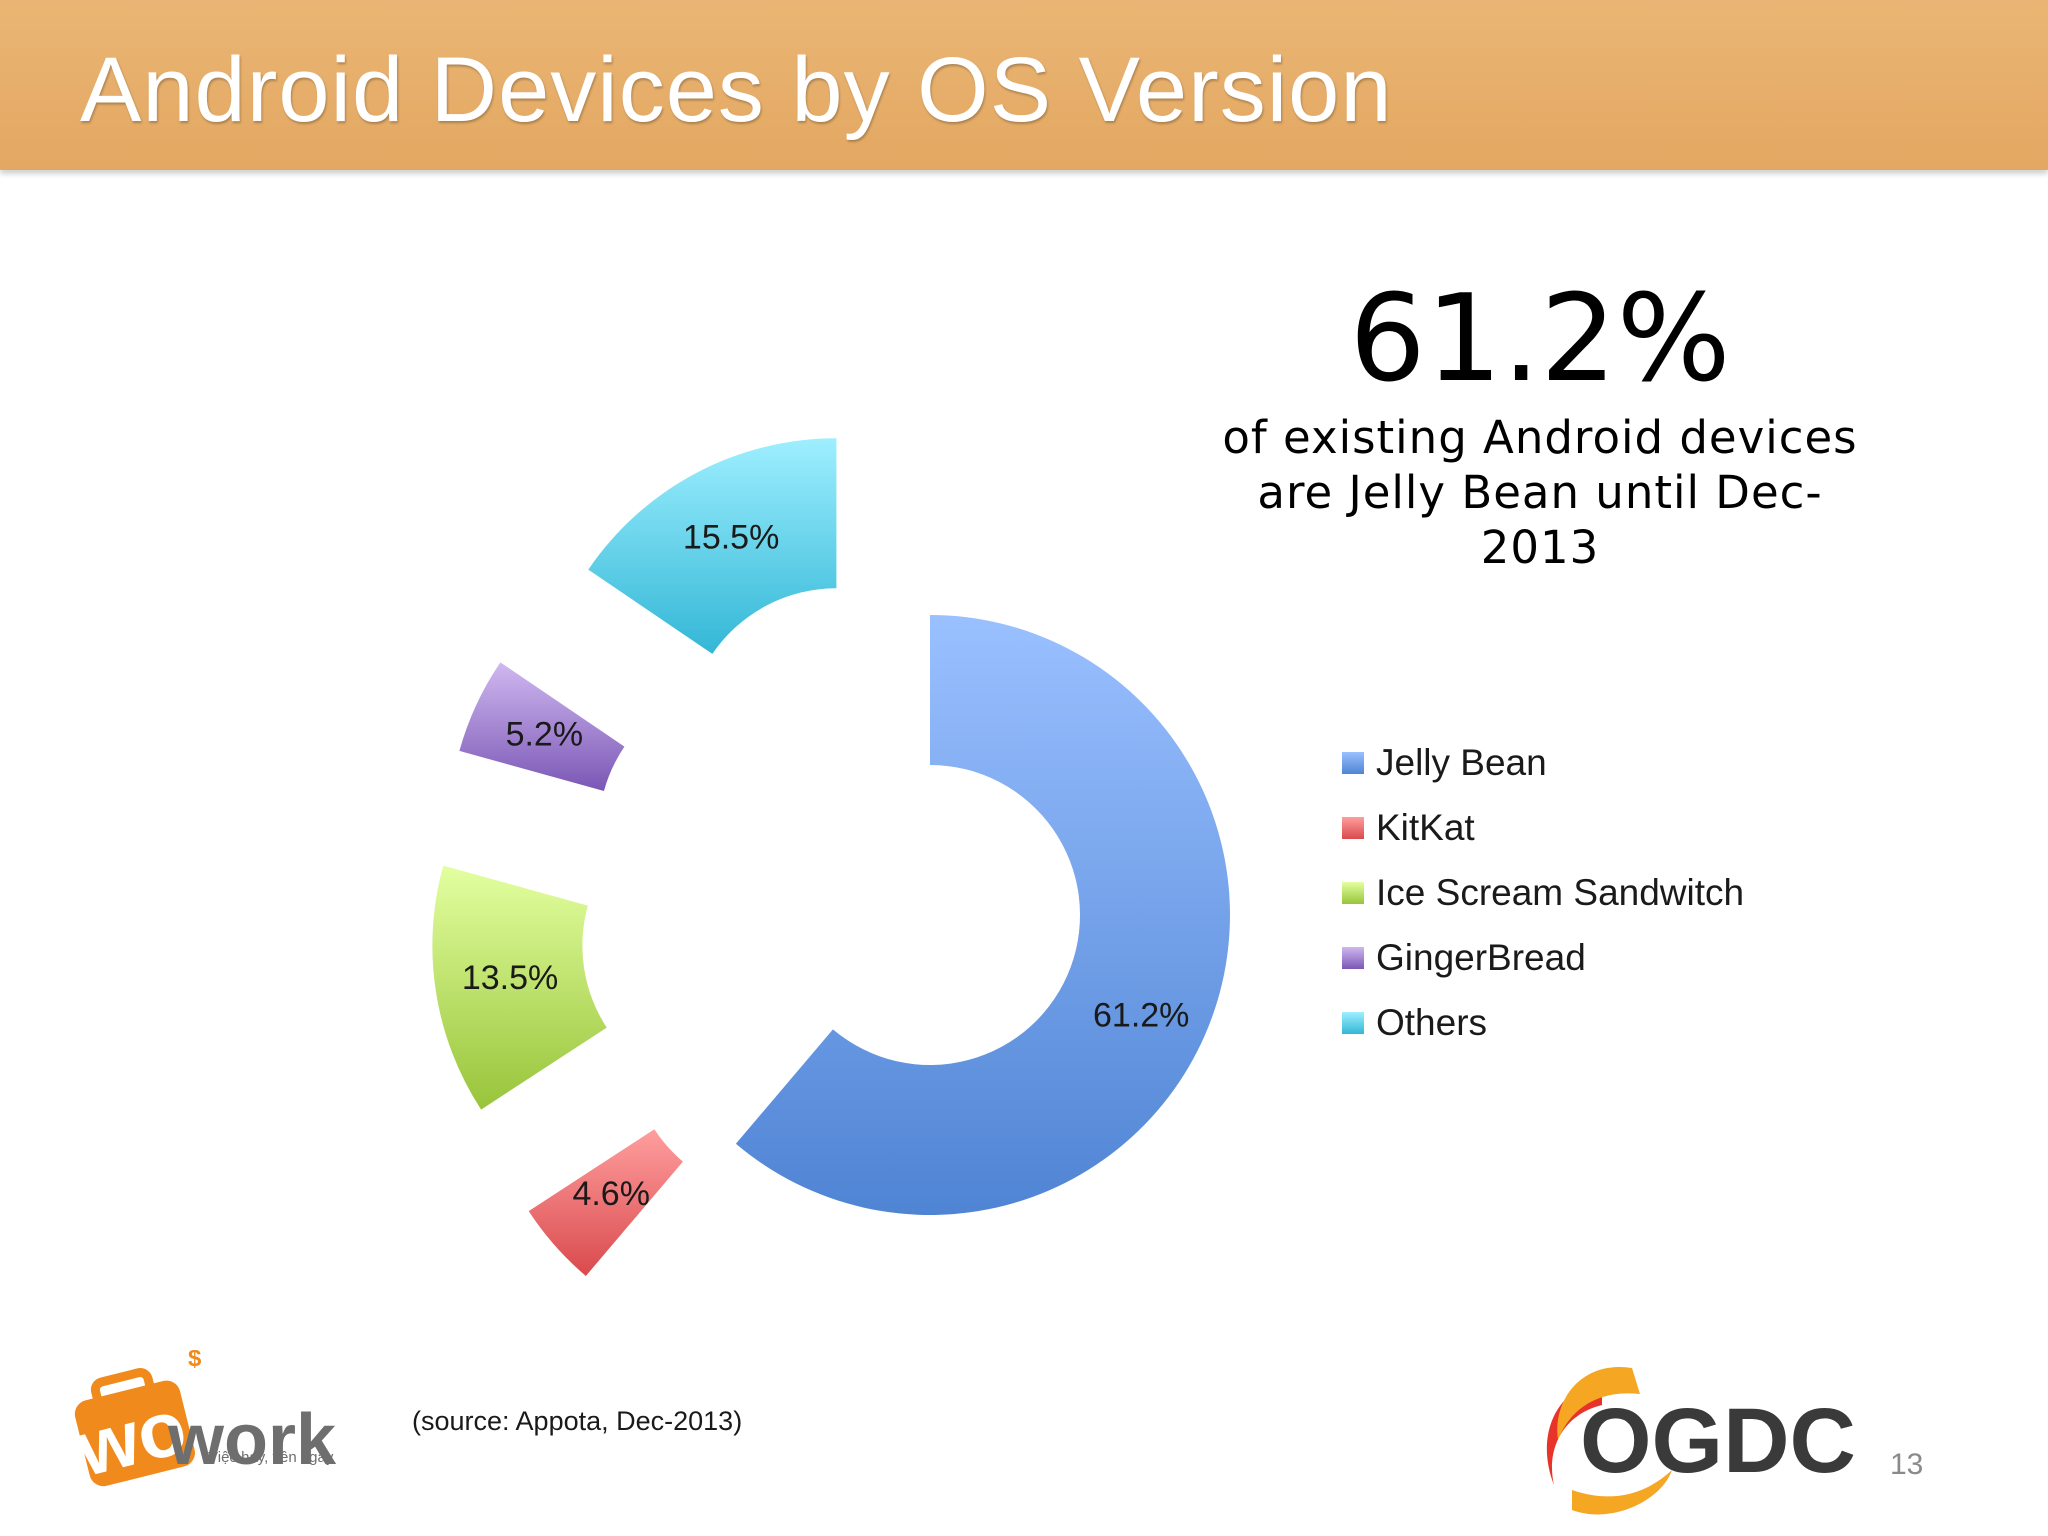 The width and height of the screenshot is (2048, 1536). I want to click on legend-item-jelly-bean: Jelly Bean, so click(1543, 762).